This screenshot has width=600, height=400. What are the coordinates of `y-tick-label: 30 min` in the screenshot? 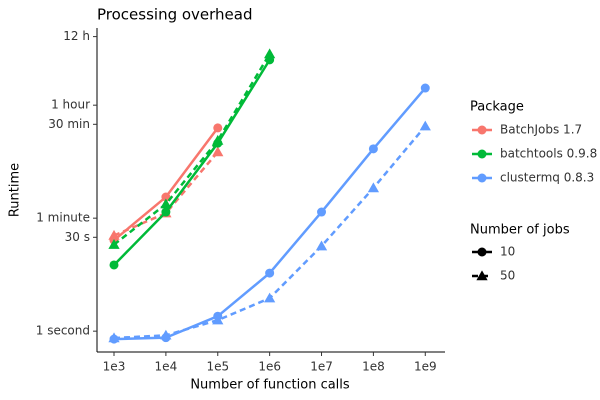 It's located at (69, 124).